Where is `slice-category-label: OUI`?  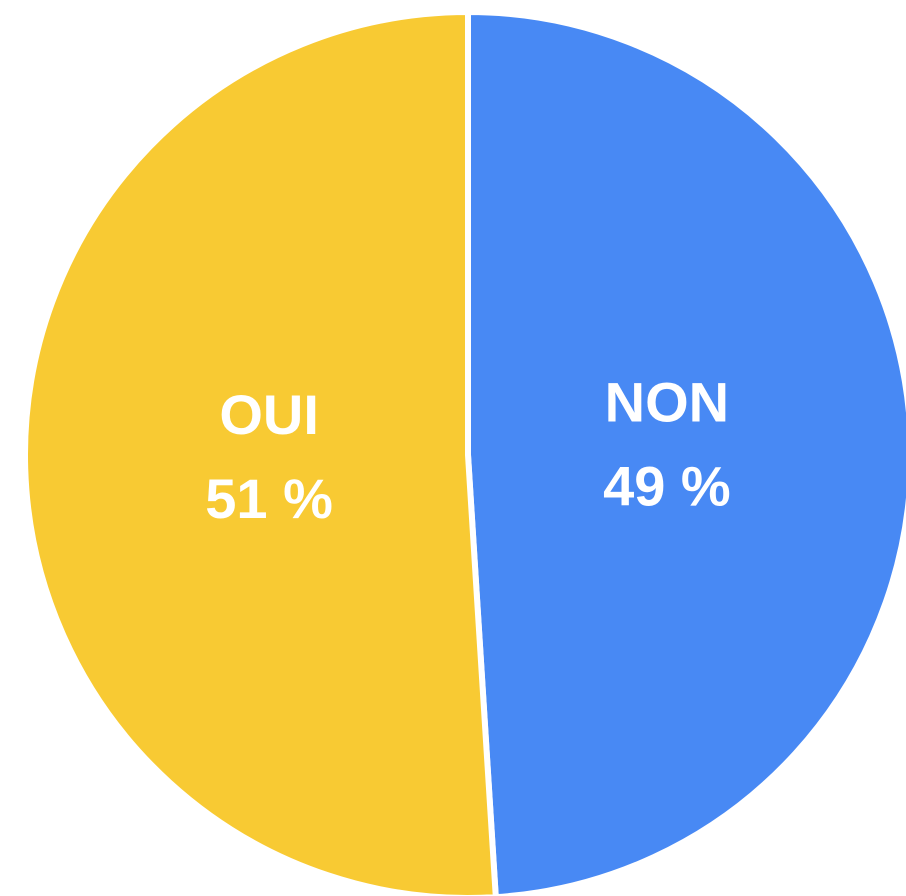 slice-category-label: OUI is located at coordinates (269, 414).